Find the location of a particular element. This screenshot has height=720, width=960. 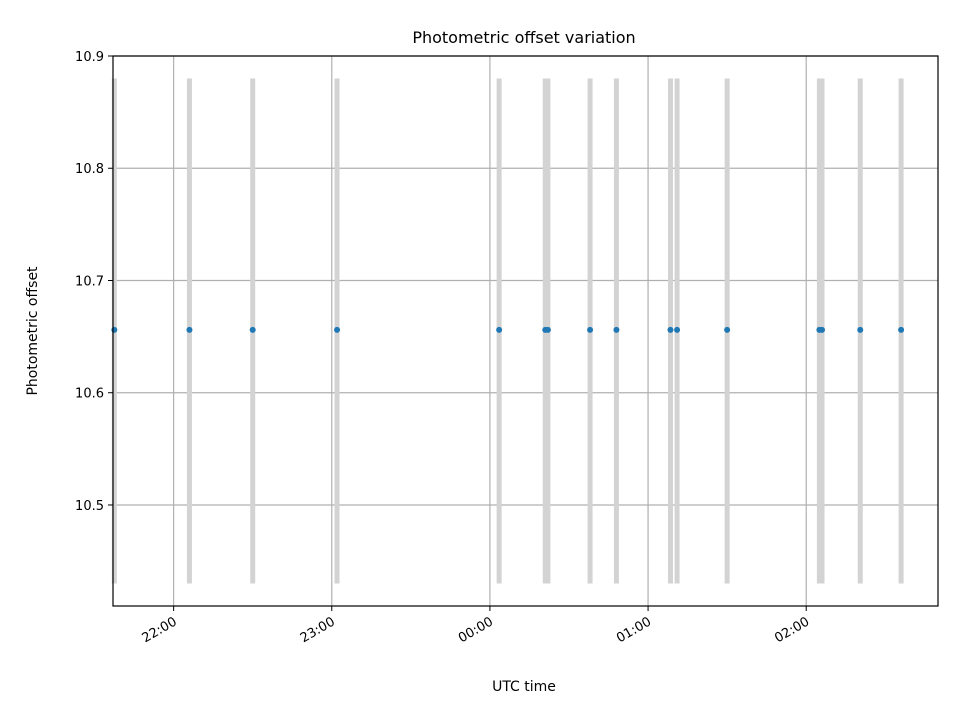

x-tick-label: 02:00 is located at coordinates (792, 630).